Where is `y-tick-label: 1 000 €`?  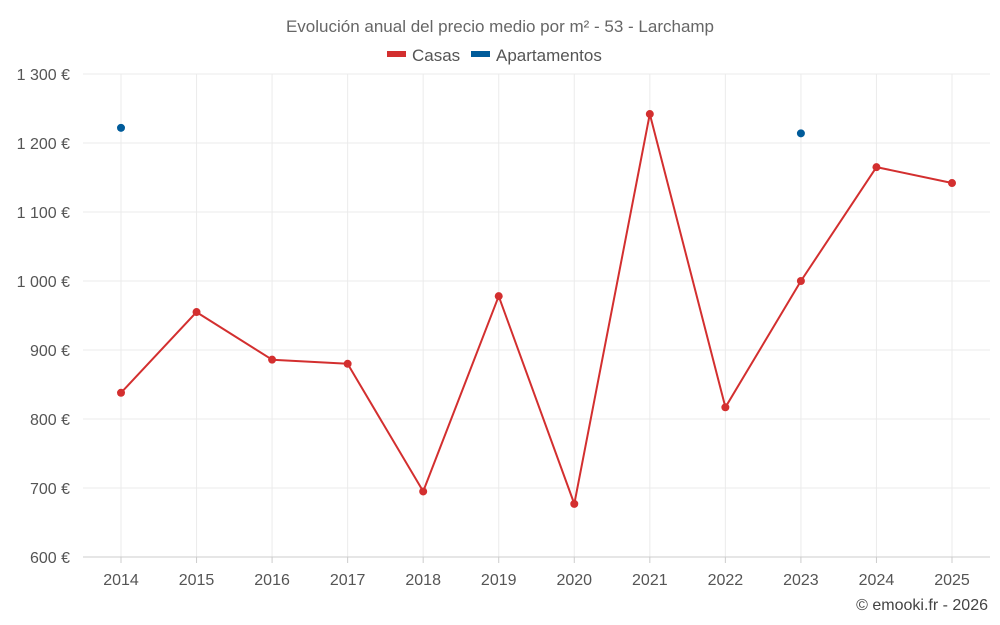 y-tick-label: 1 000 € is located at coordinates (43, 282).